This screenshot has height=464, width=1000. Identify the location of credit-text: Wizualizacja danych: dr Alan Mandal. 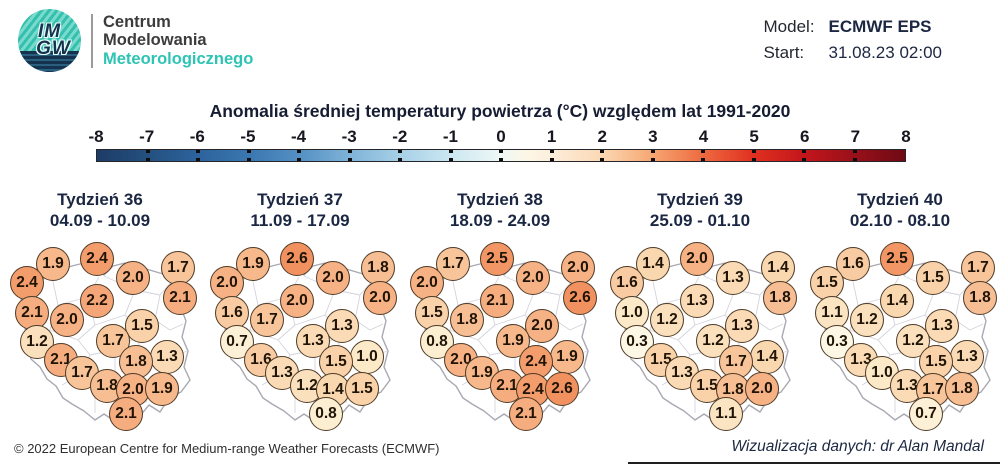
(857, 446).